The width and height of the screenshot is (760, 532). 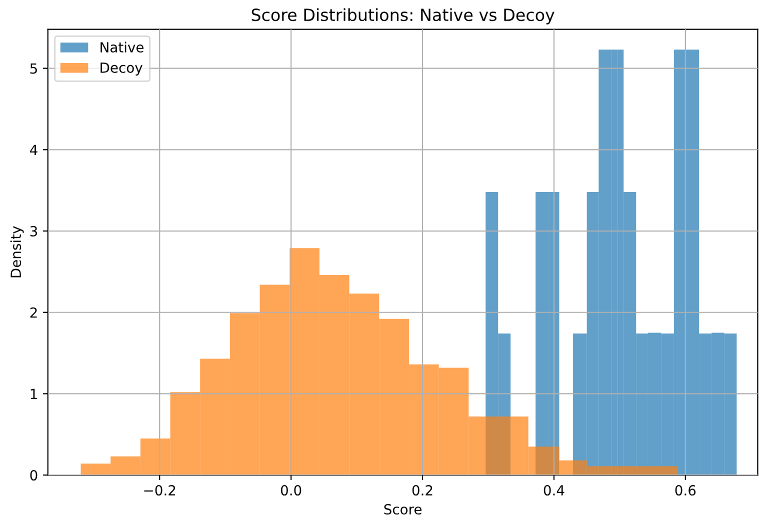 What do you see at coordinates (33, 68) in the screenshot?
I see `y-tick-label: 5` at bounding box center [33, 68].